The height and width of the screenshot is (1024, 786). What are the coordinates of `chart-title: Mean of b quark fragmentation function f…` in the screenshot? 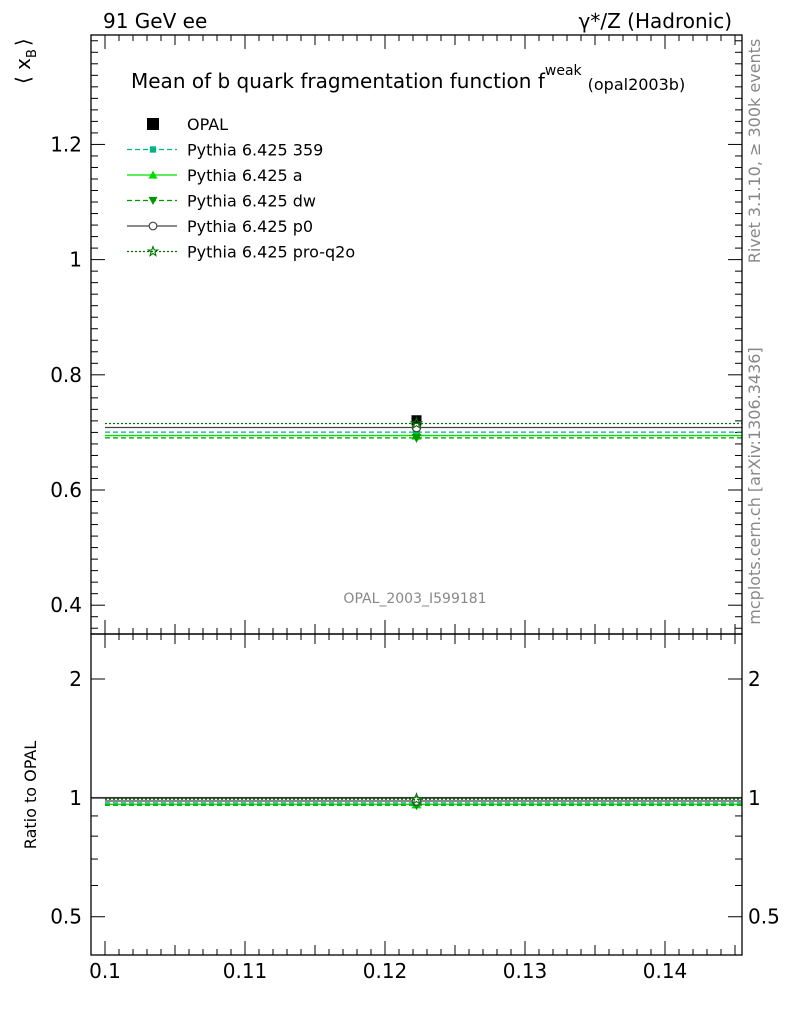 It's located at (408, 78).